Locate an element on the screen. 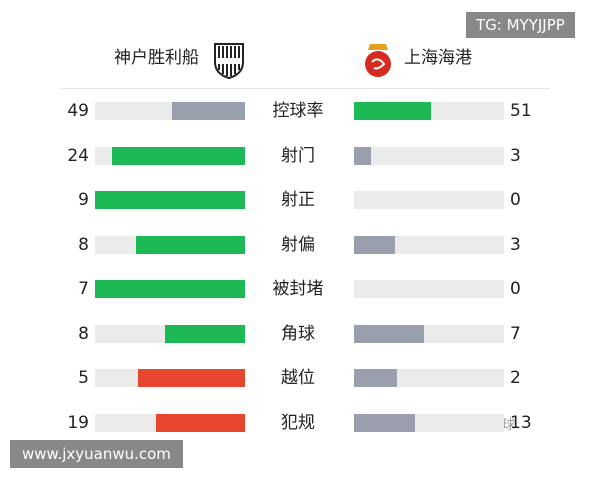  away-logo is located at coordinates (378, 60).